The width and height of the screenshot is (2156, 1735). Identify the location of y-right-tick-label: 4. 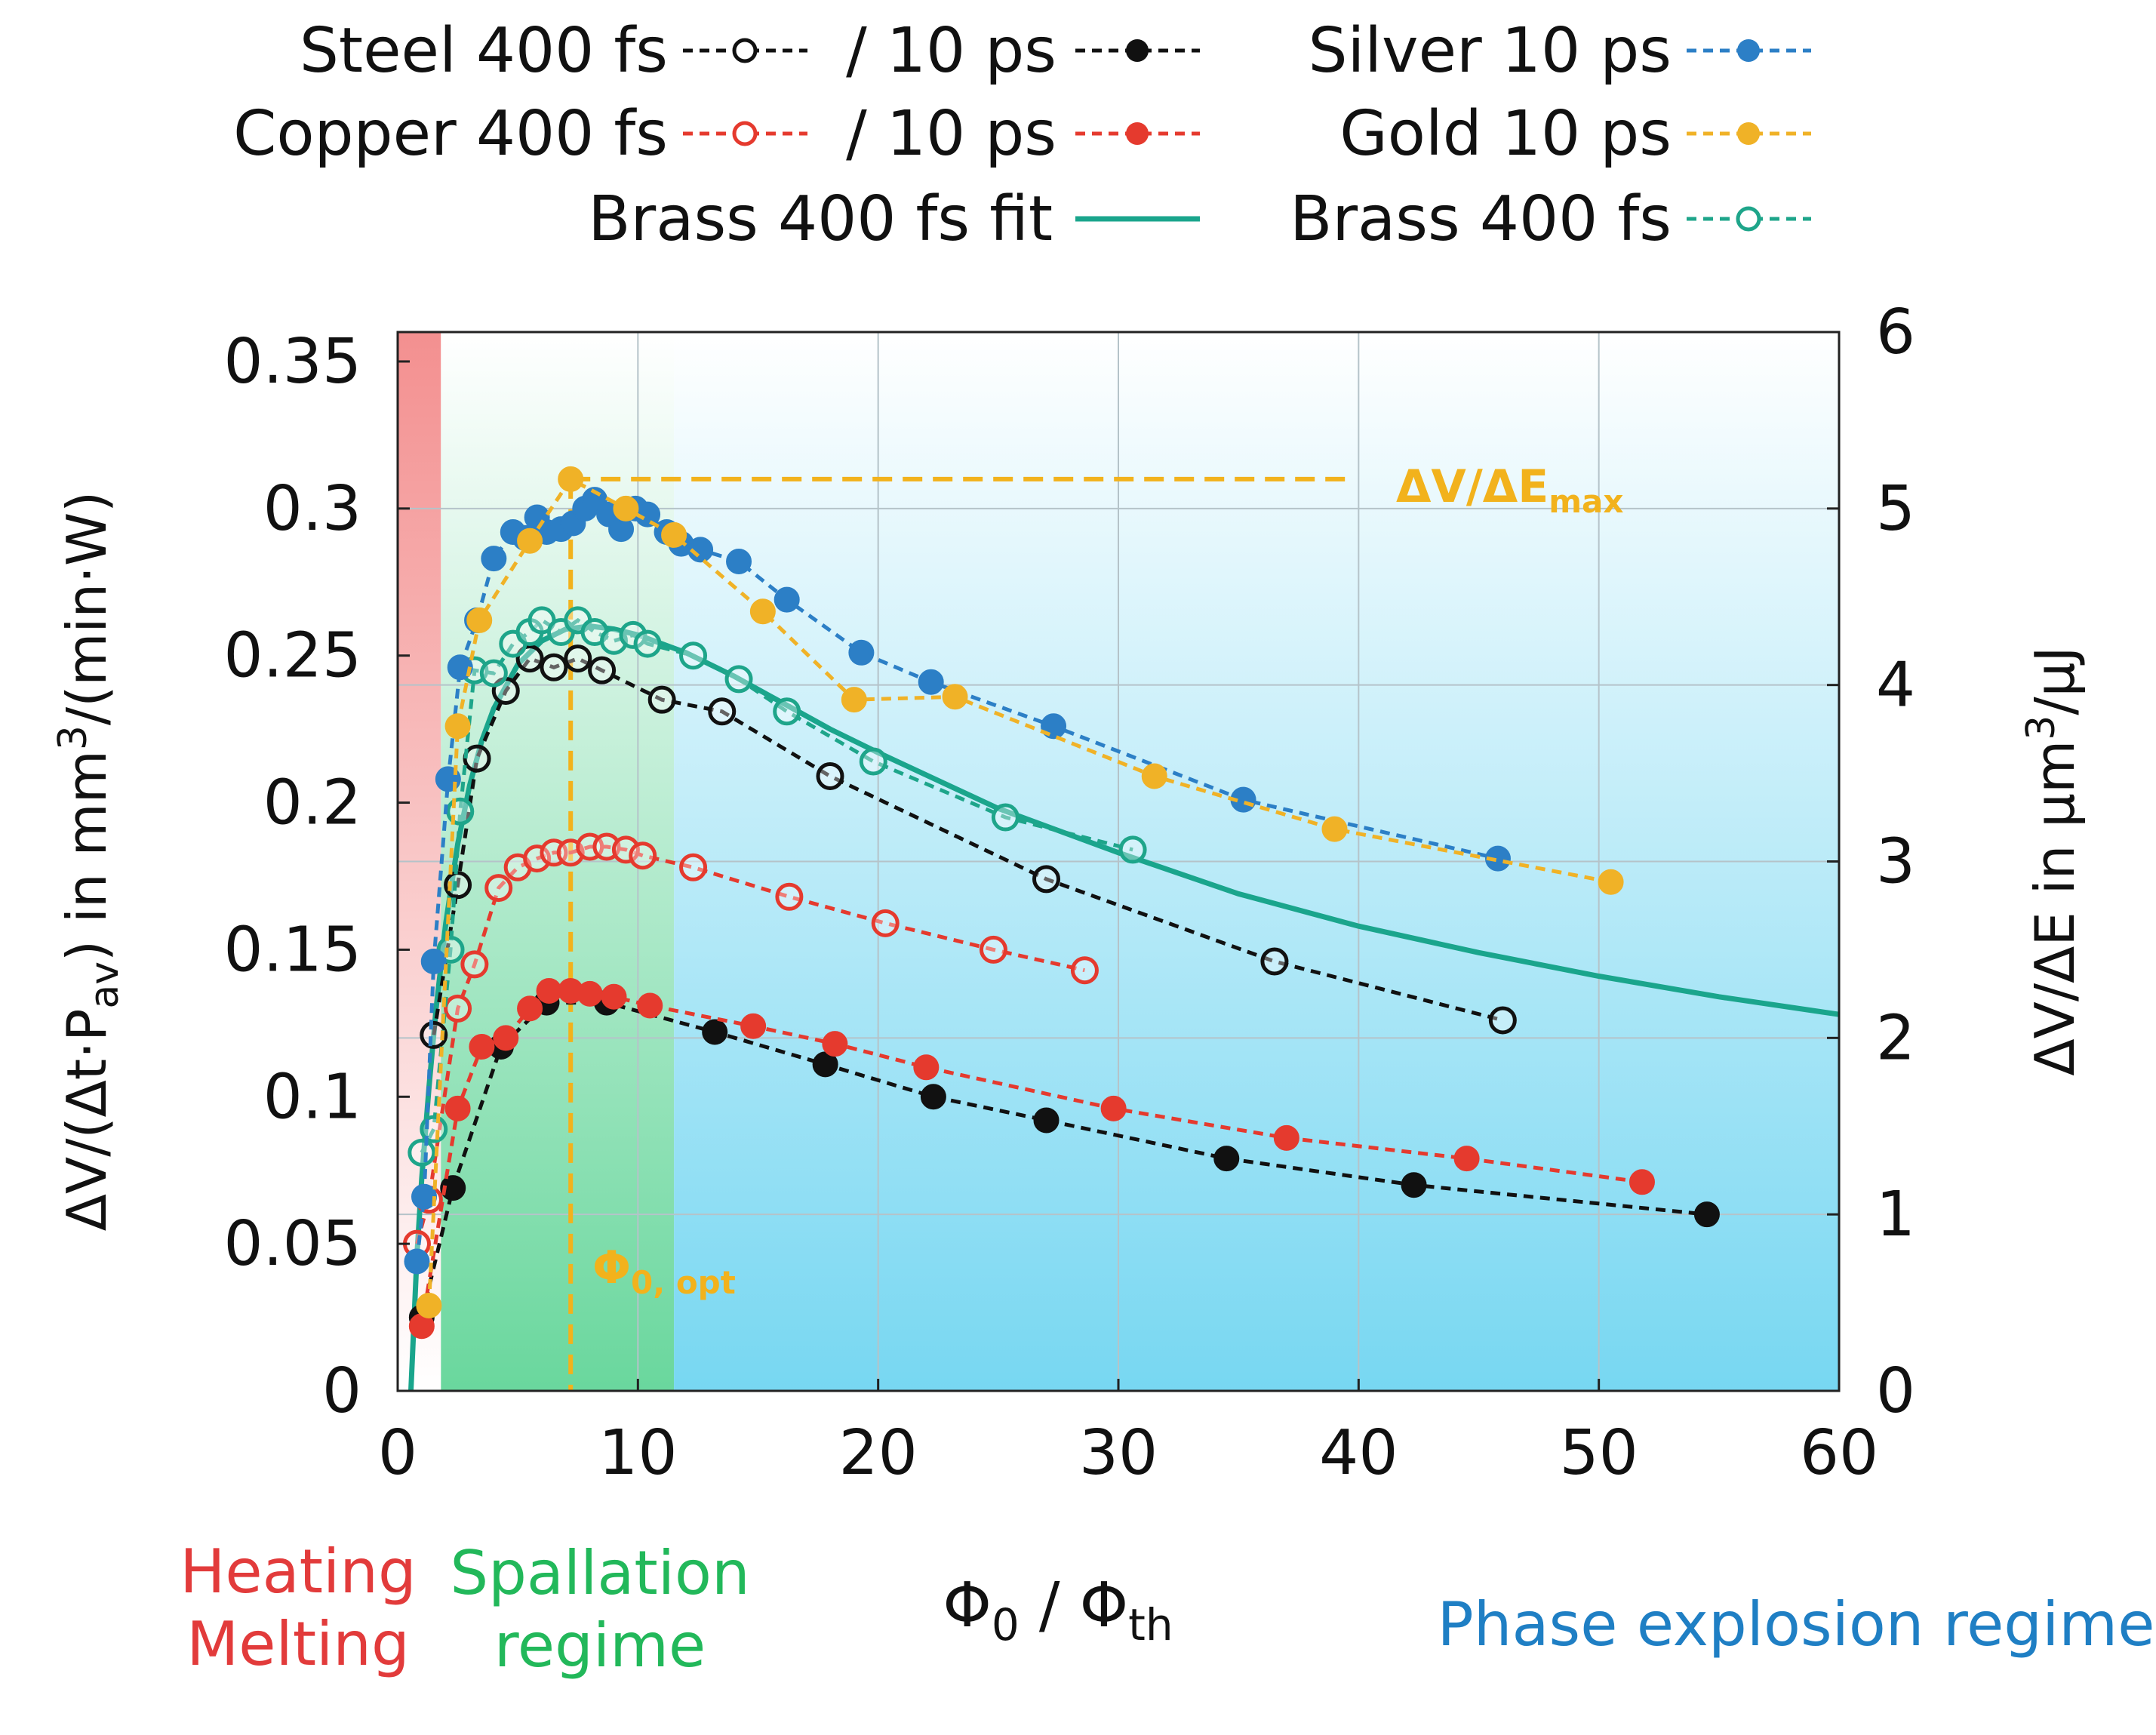
(1896, 685).